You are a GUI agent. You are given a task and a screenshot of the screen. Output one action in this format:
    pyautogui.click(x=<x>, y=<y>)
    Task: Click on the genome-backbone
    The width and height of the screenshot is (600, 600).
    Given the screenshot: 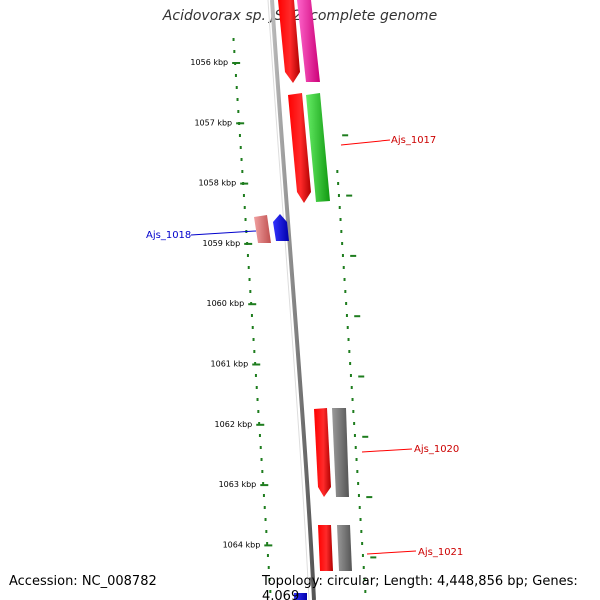 What is the action you would take?
    pyautogui.click(x=293, y=300)
    